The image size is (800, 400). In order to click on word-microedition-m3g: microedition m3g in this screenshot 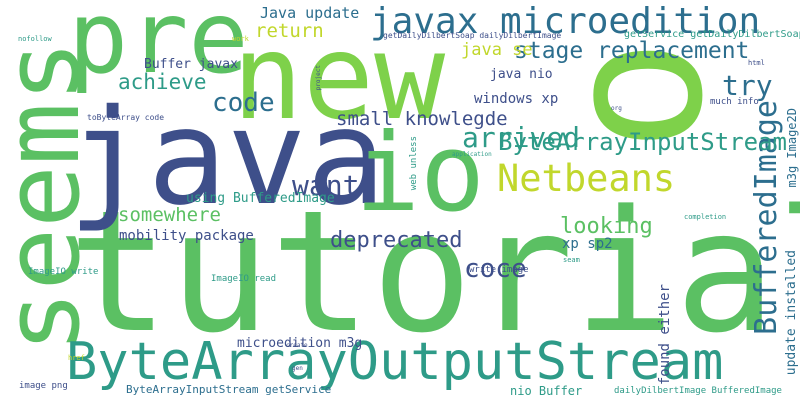, I will do `click(300, 343)`.